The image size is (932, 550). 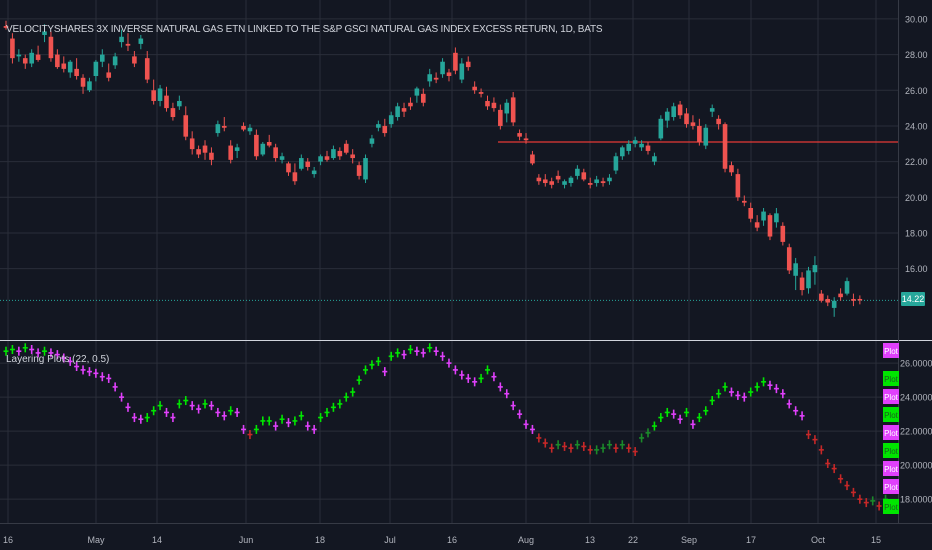 I want to click on x-tick-label: 17, so click(x=751, y=540).